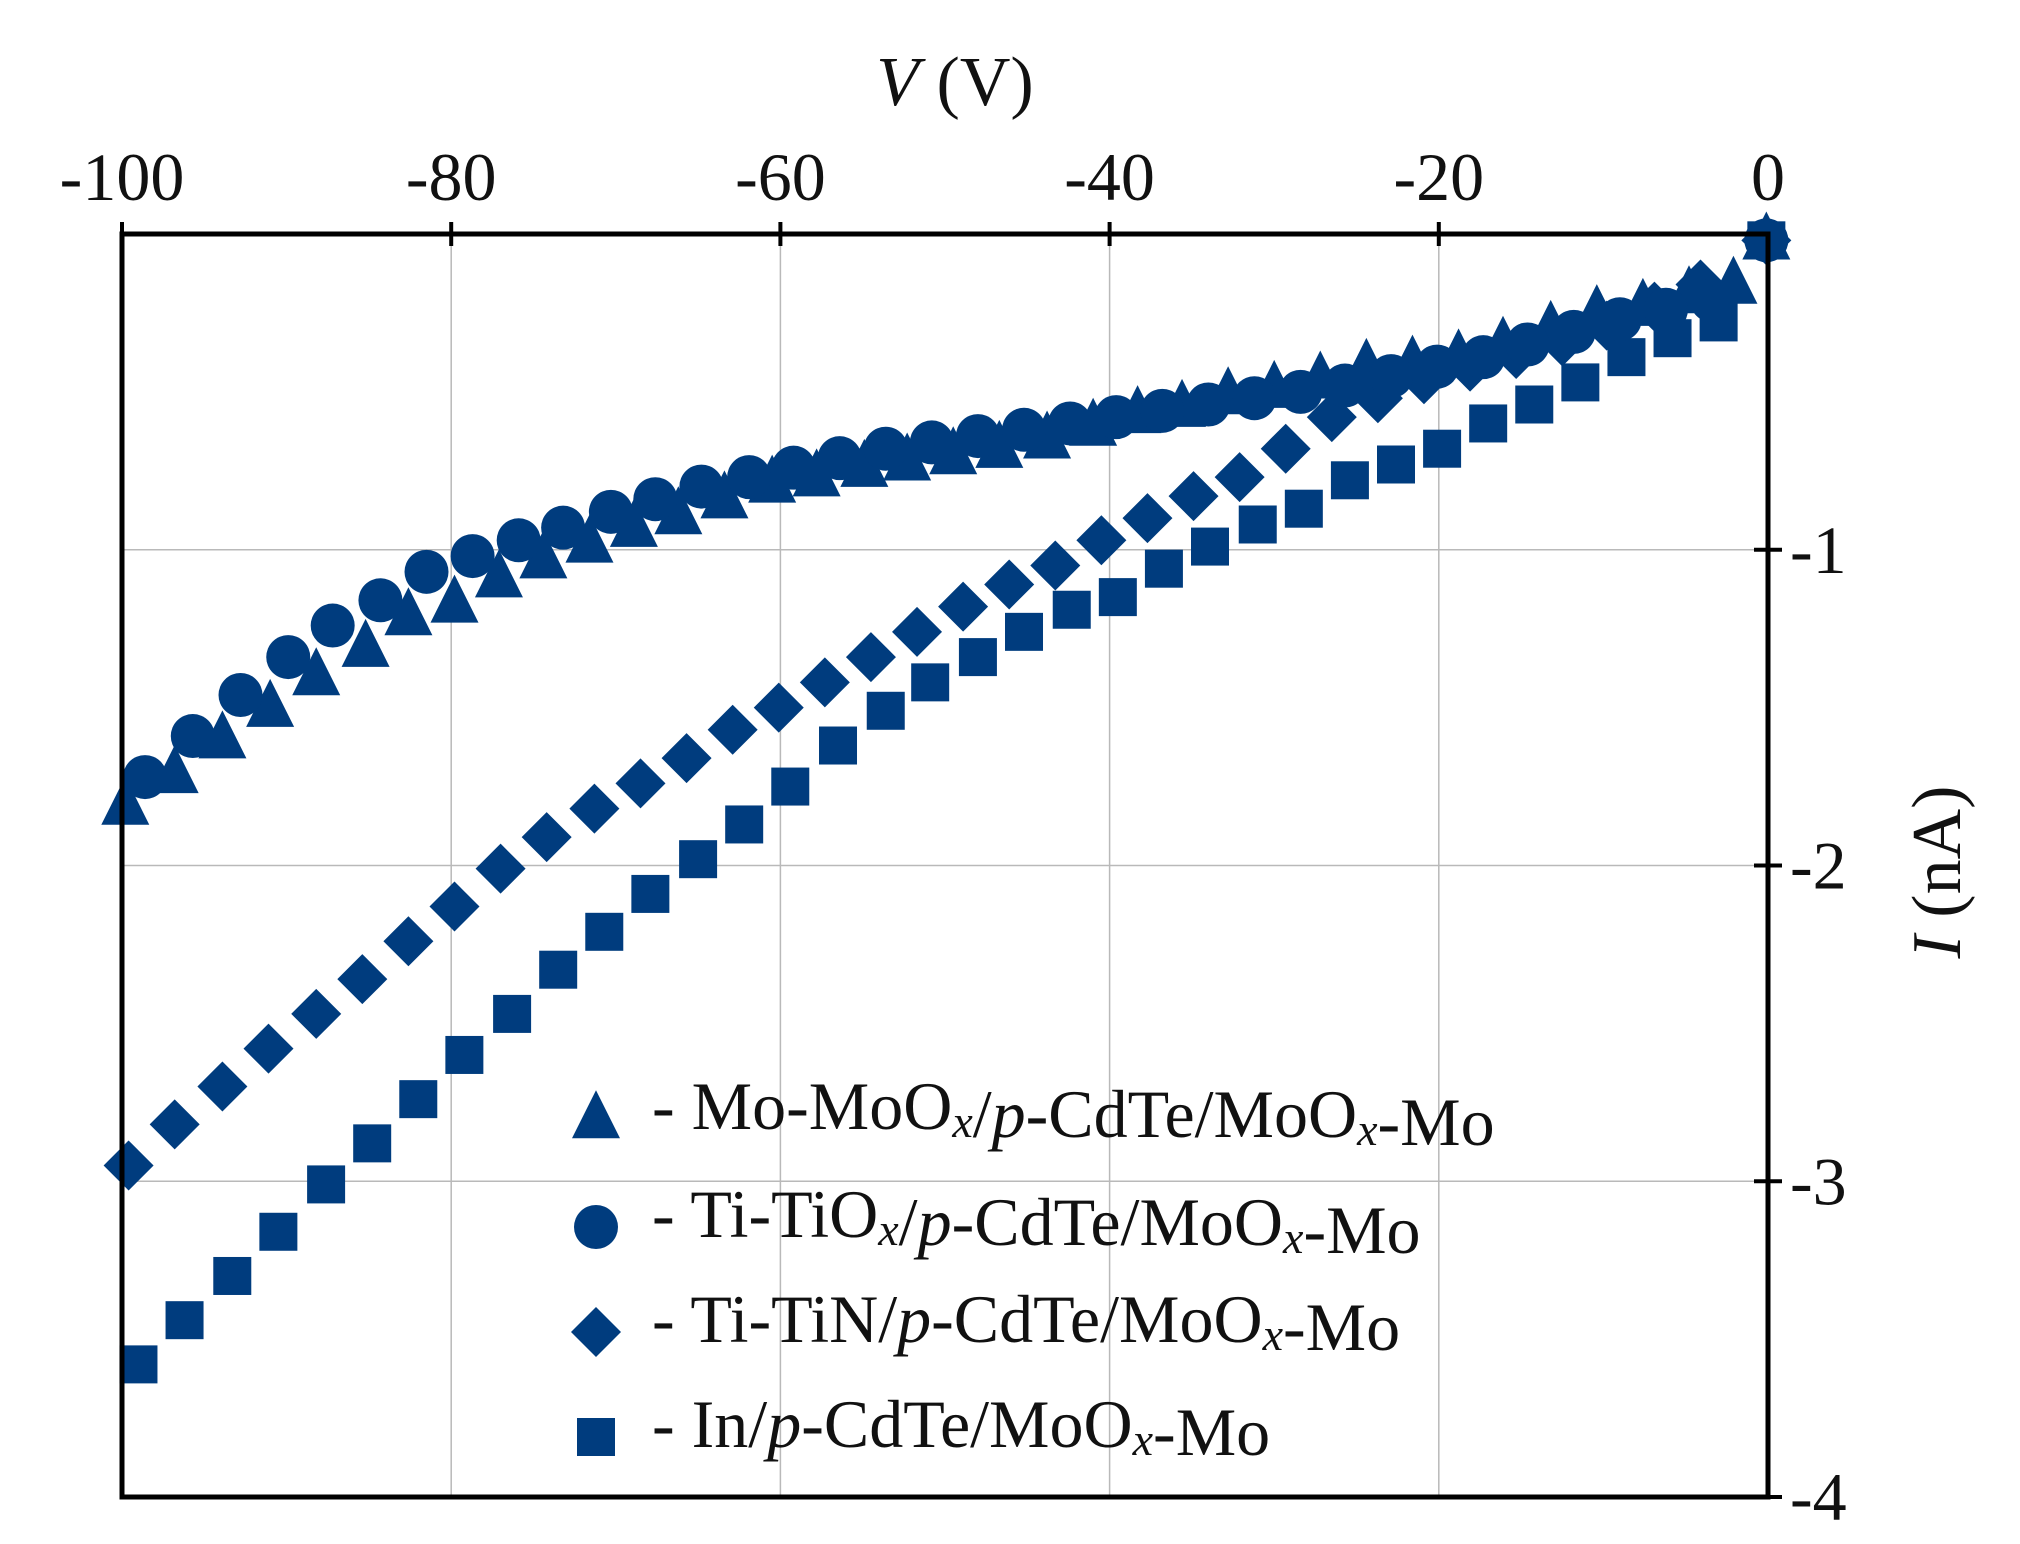 This screenshot has width=2020, height=1544. What do you see at coordinates (596, 1332) in the screenshot?
I see `legend-marker-diamond` at bounding box center [596, 1332].